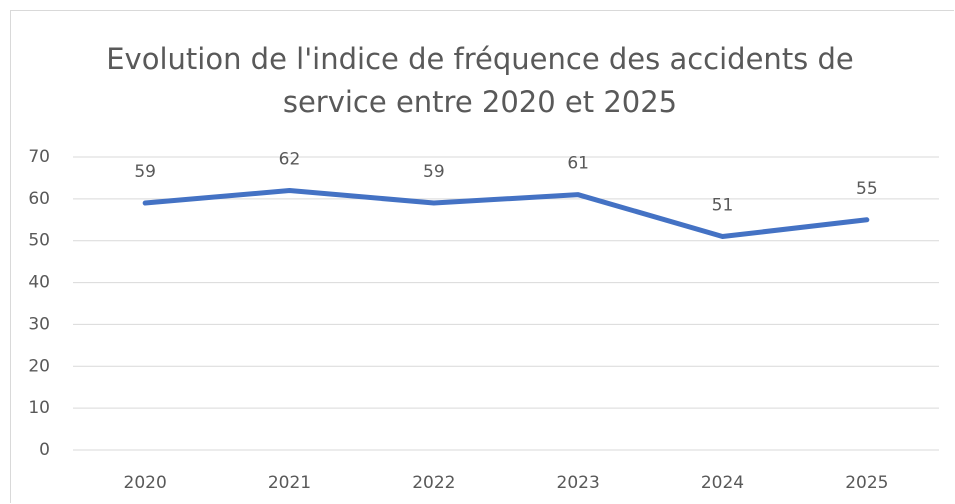 The width and height of the screenshot is (955, 504). Describe the element at coordinates (290, 159) in the screenshot. I see `data-label: 62` at that location.